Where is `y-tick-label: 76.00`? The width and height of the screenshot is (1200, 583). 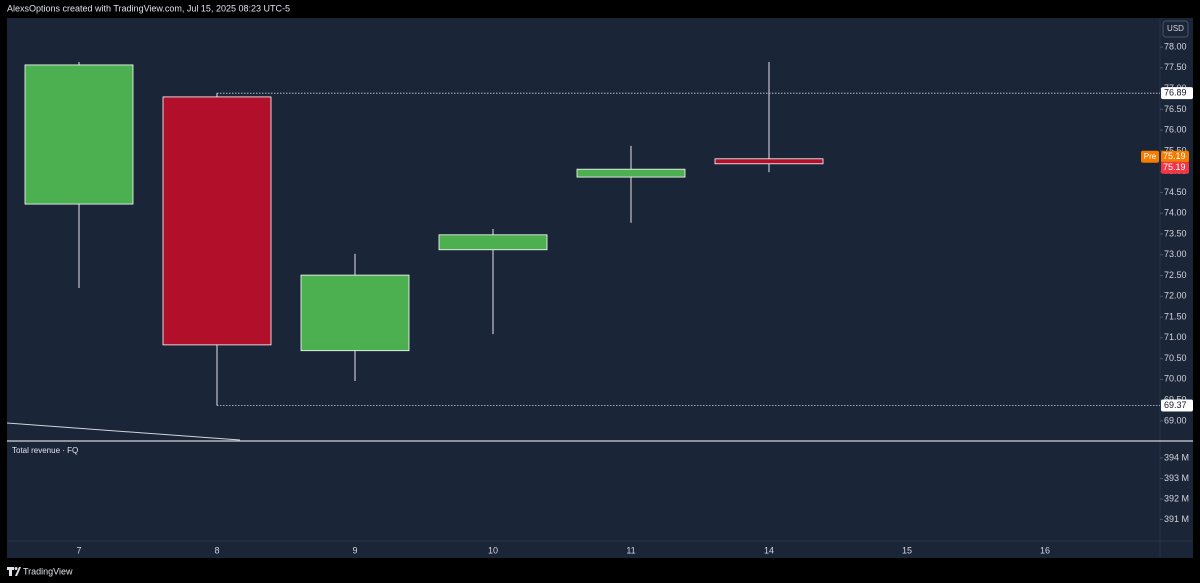
y-tick-label: 76.00 is located at coordinates (1175, 130).